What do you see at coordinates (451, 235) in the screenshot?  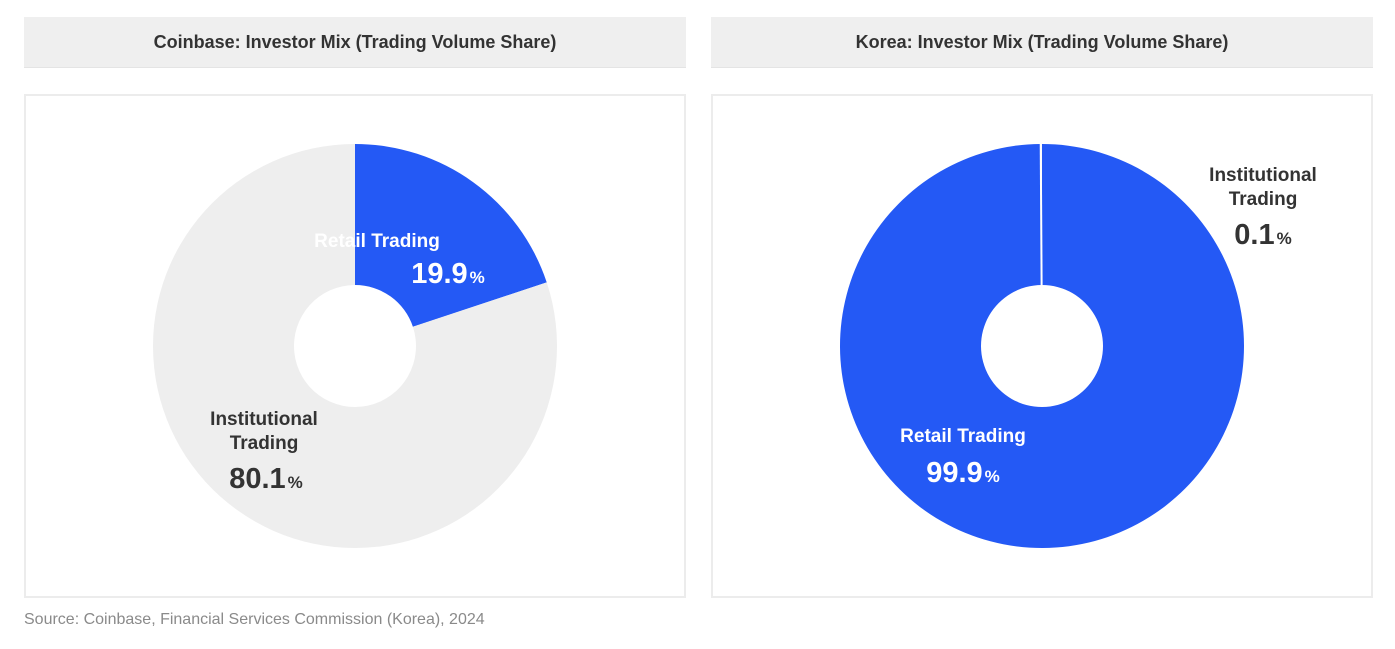 I see `slice-retail-trading` at bounding box center [451, 235].